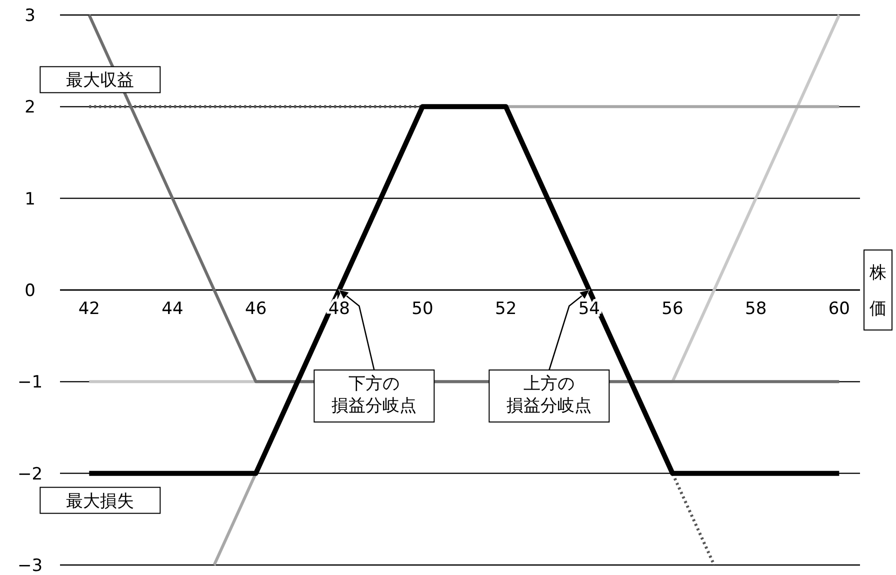 This screenshot has width=896, height=575. Describe the element at coordinates (30, 291) in the screenshot. I see `y-tick-label: 0` at that location.